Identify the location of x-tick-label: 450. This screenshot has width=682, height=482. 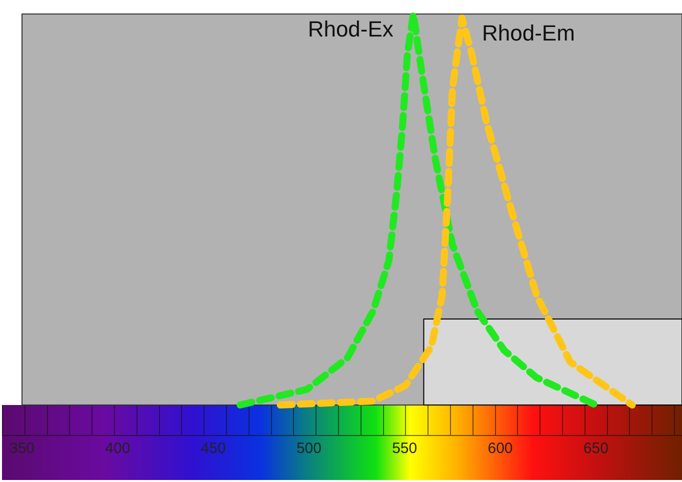
(213, 448).